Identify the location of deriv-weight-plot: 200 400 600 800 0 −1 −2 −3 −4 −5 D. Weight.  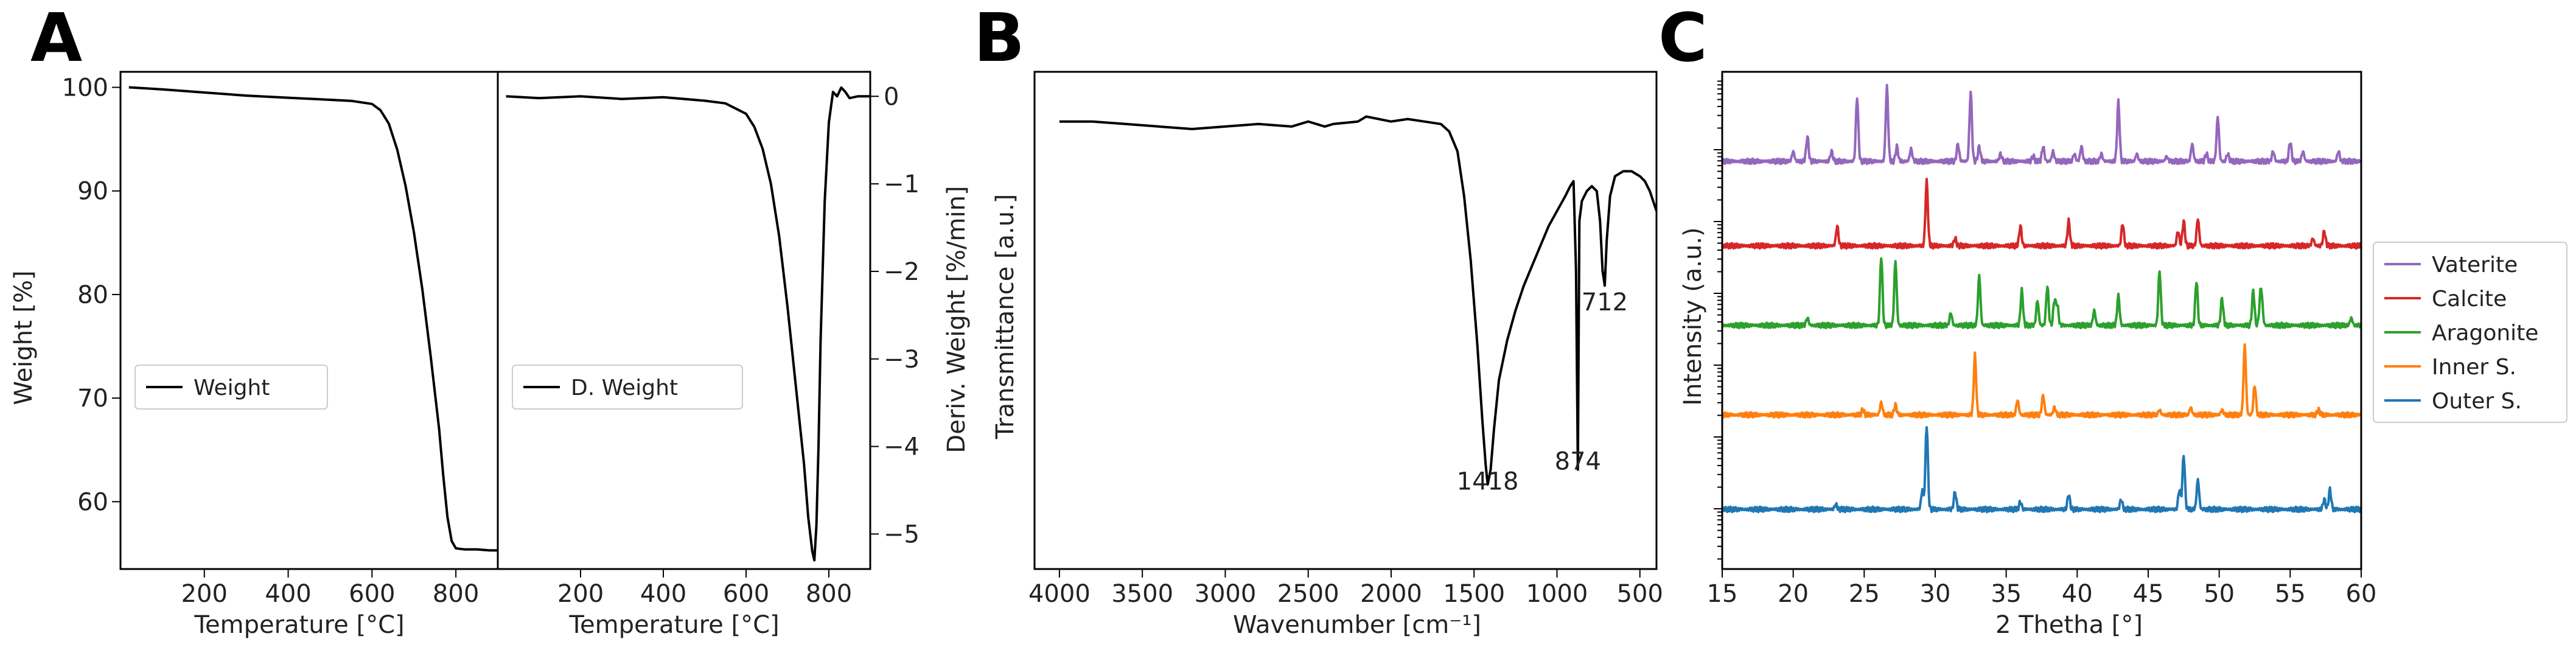
(708, 339).